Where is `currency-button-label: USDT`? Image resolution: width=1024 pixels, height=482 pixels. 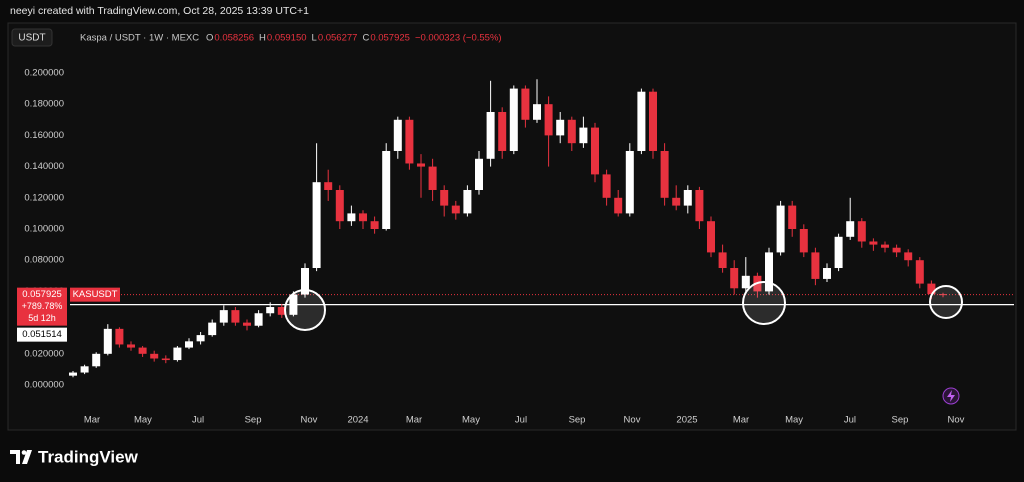
currency-button-label: USDT is located at coordinates (31, 38).